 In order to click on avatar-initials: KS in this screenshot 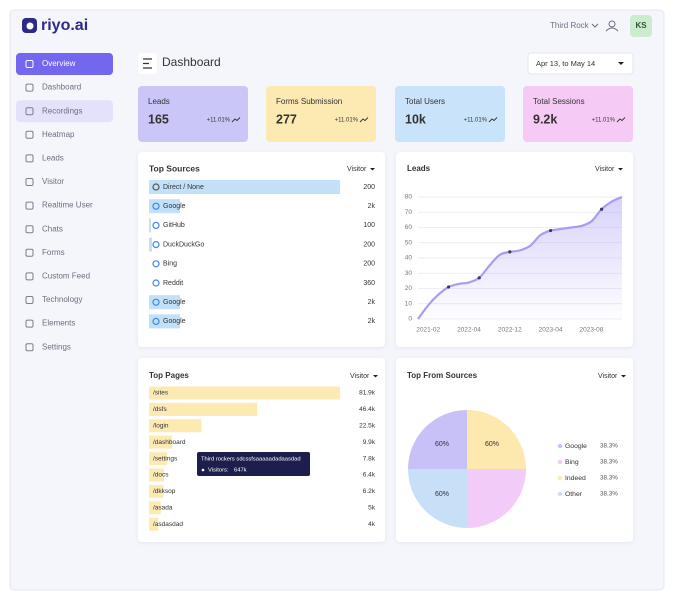, I will do `click(641, 25)`.